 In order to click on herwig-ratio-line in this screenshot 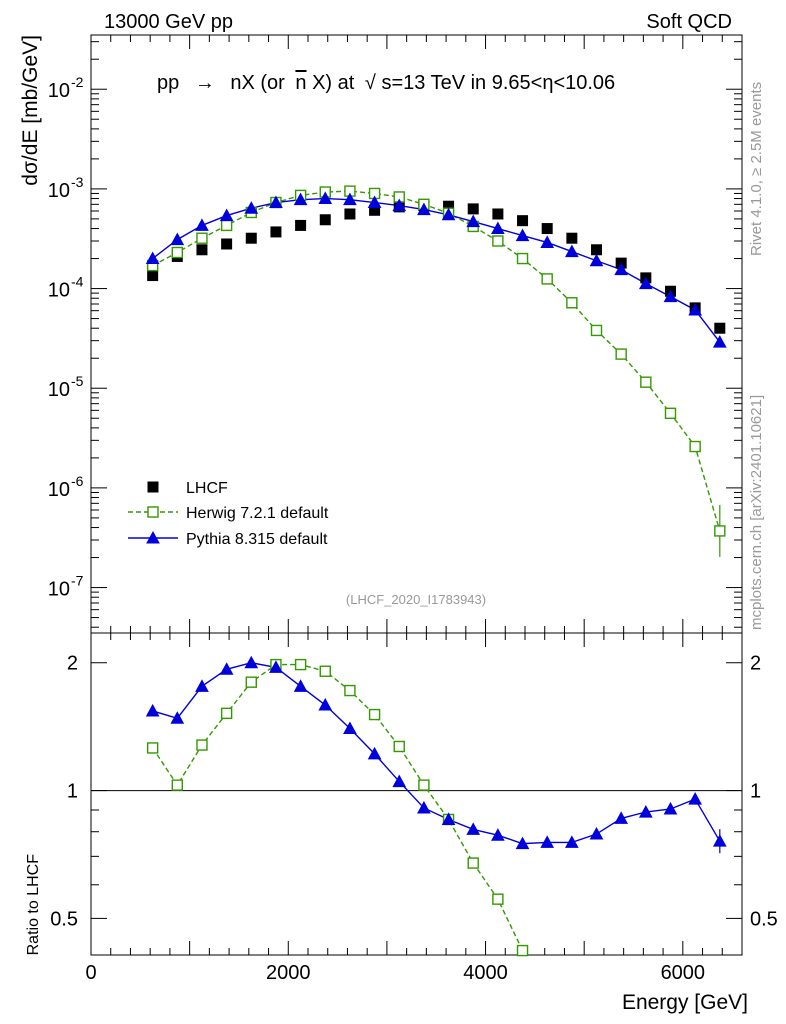, I will do `click(338, 807)`.